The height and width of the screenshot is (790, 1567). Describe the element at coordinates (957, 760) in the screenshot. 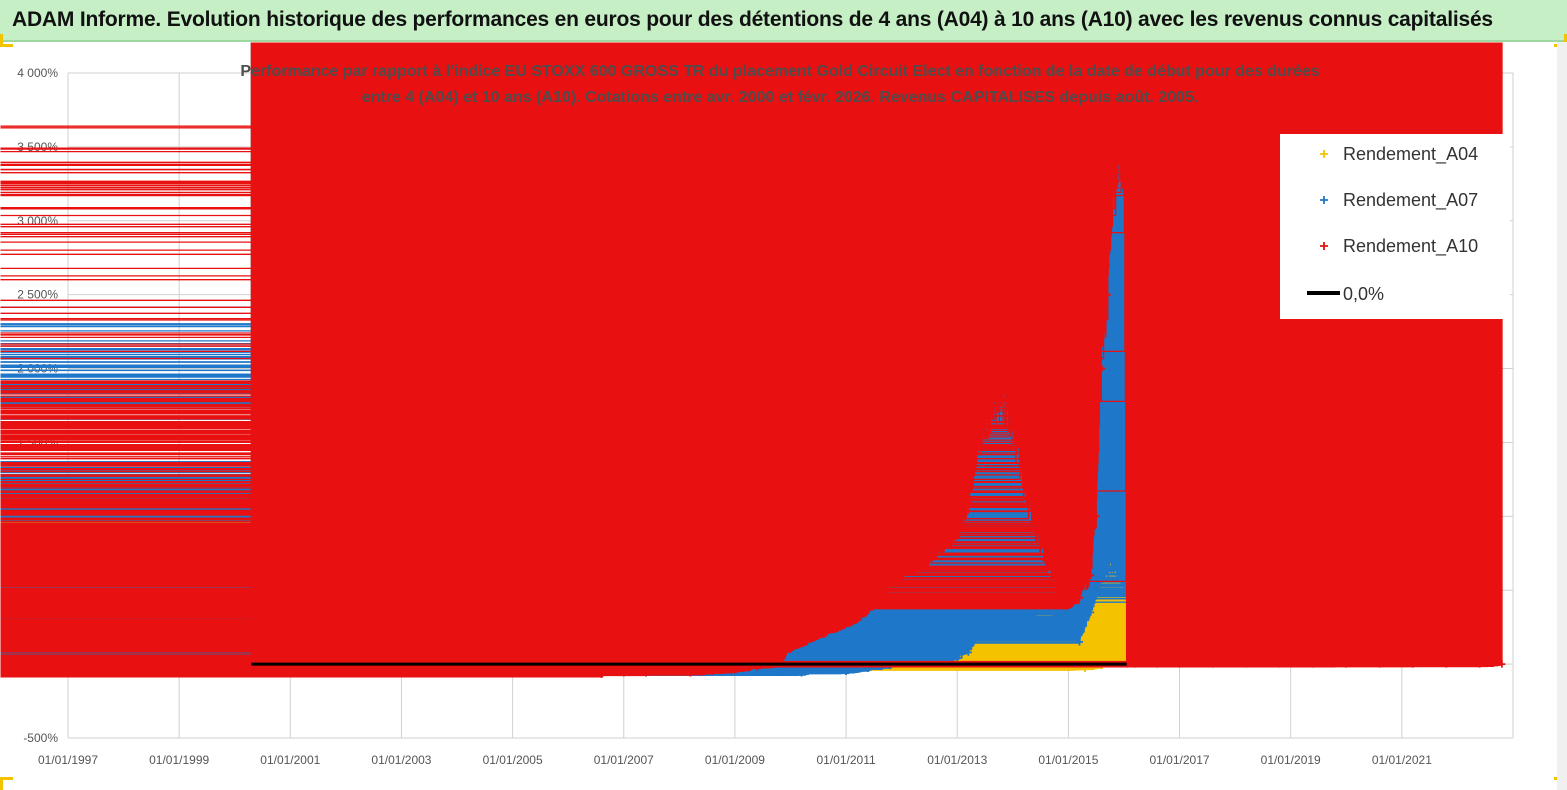

I see `x-tick-label: 01/01/2013` at that location.